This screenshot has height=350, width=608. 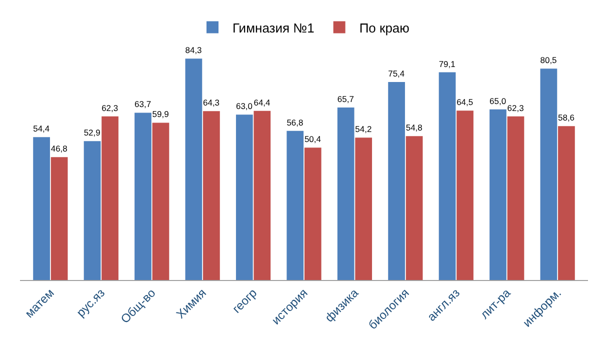 What do you see at coordinates (161, 114) in the screenshot?
I see `data-label: 59,9` at bounding box center [161, 114].